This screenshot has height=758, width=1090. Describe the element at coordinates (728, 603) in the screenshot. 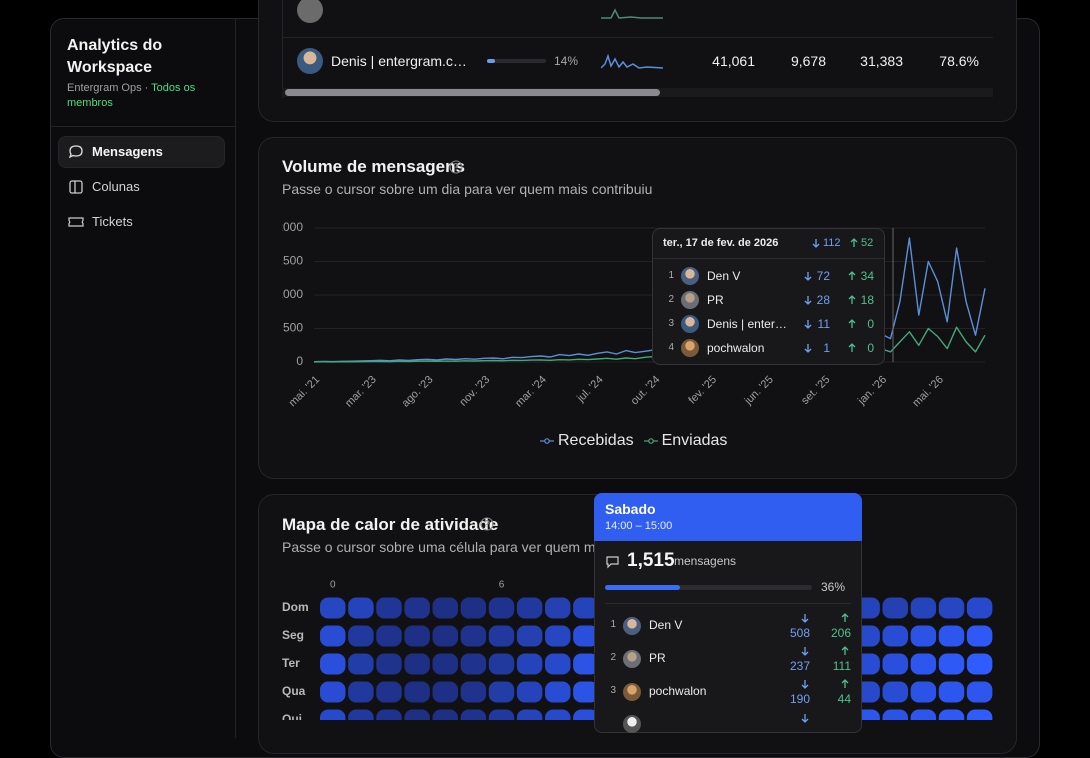

I see `tooltip-divider` at that location.